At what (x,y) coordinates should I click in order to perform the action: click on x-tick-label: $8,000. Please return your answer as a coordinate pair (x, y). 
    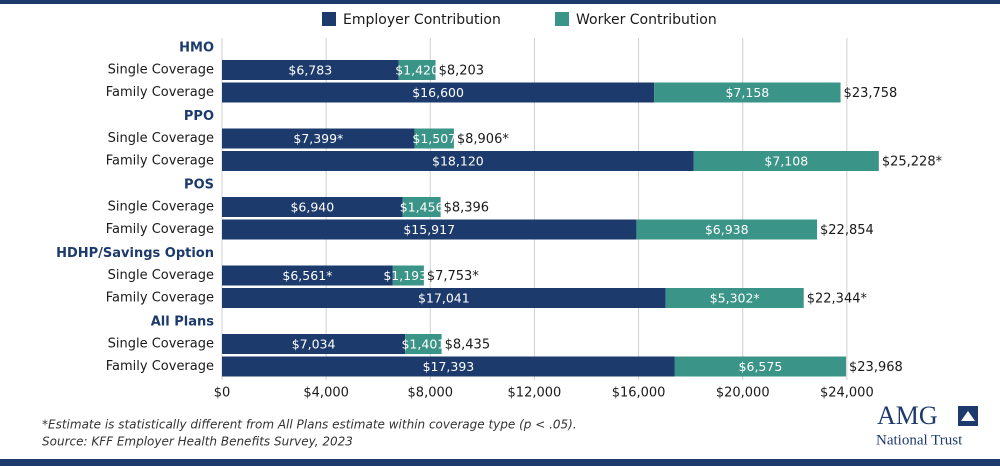
    Looking at the image, I should click on (431, 393).